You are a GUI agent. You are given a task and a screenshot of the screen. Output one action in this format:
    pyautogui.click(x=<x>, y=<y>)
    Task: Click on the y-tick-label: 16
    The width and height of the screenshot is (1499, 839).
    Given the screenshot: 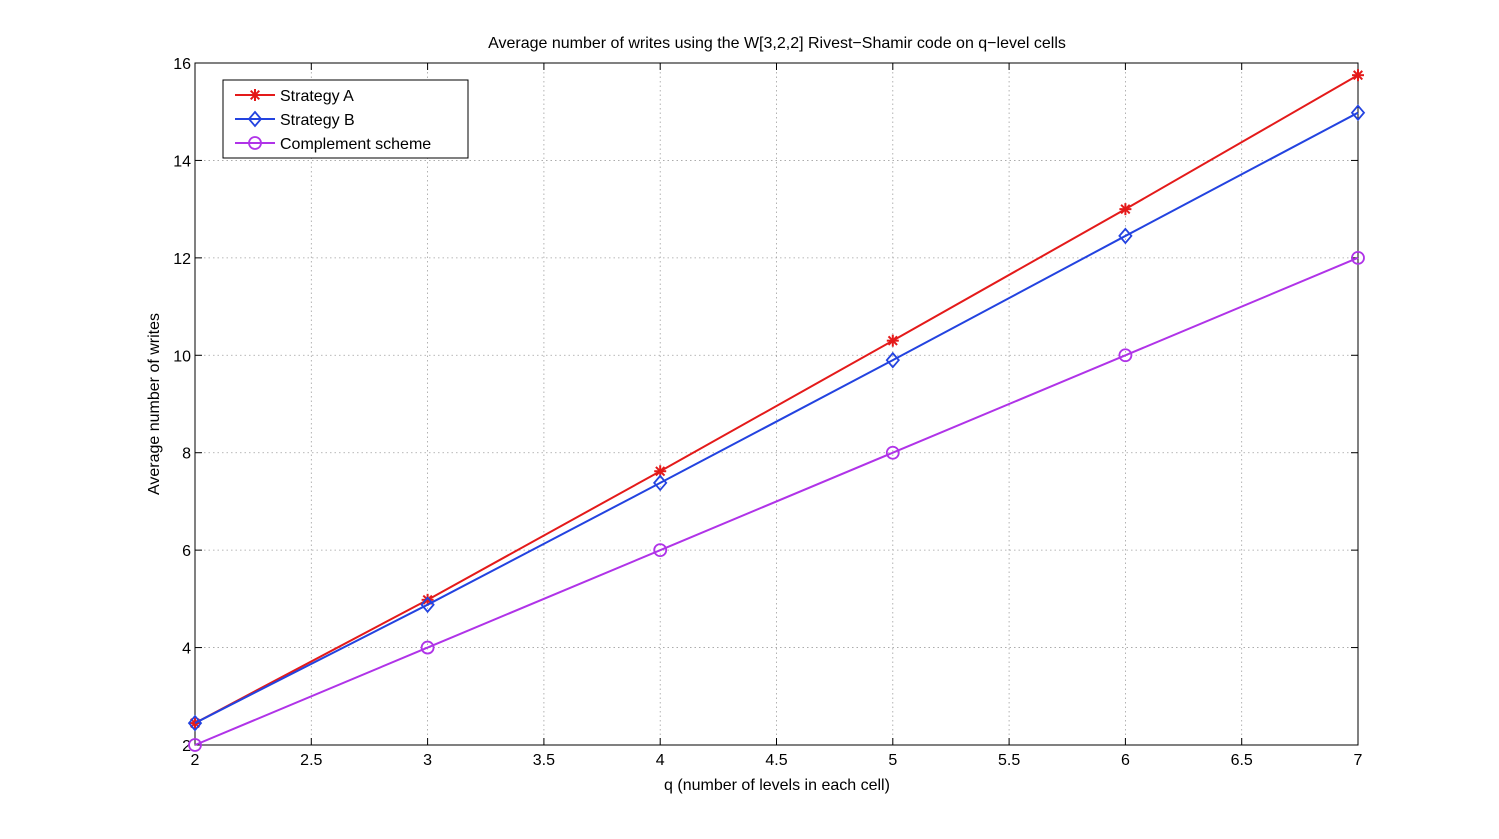 What is the action you would take?
    pyautogui.click(x=182, y=64)
    